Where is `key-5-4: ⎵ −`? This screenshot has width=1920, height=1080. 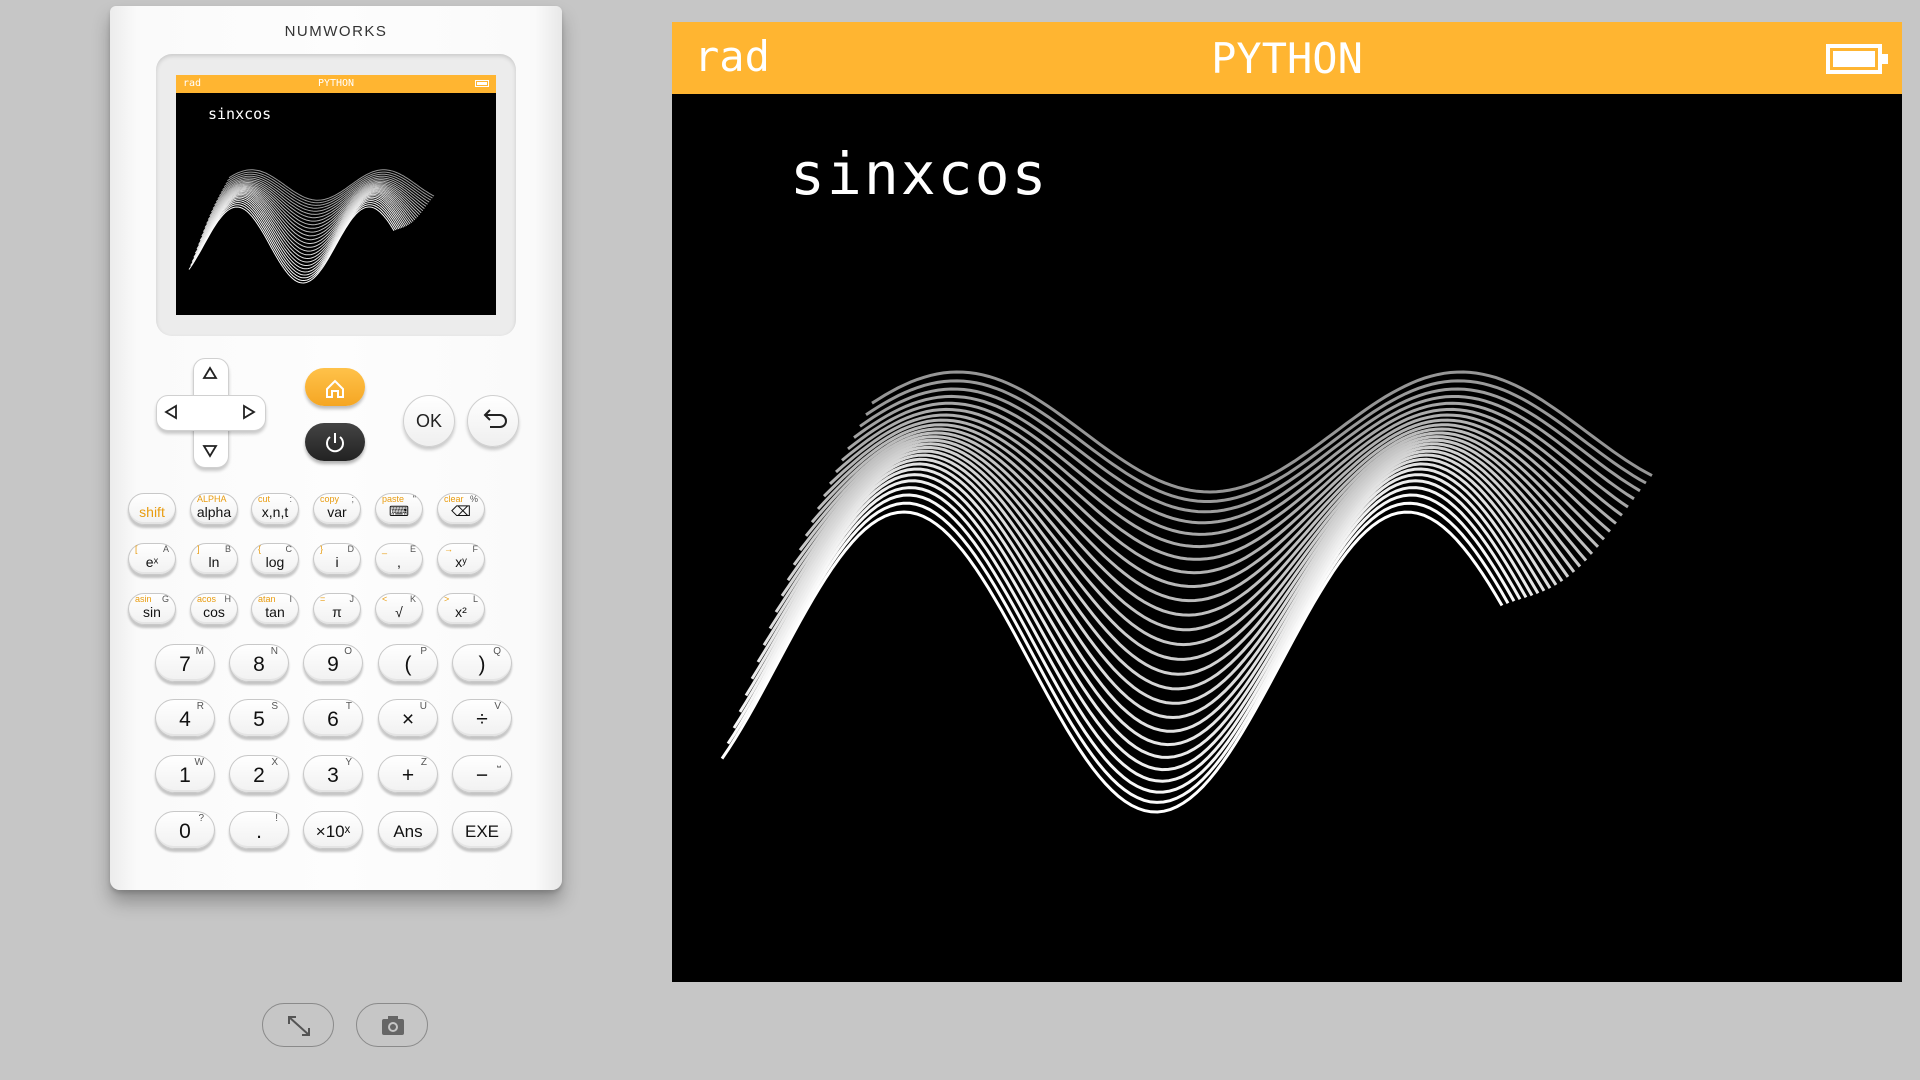 key-5-4: ⎵ − is located at coordinates (482, 774).